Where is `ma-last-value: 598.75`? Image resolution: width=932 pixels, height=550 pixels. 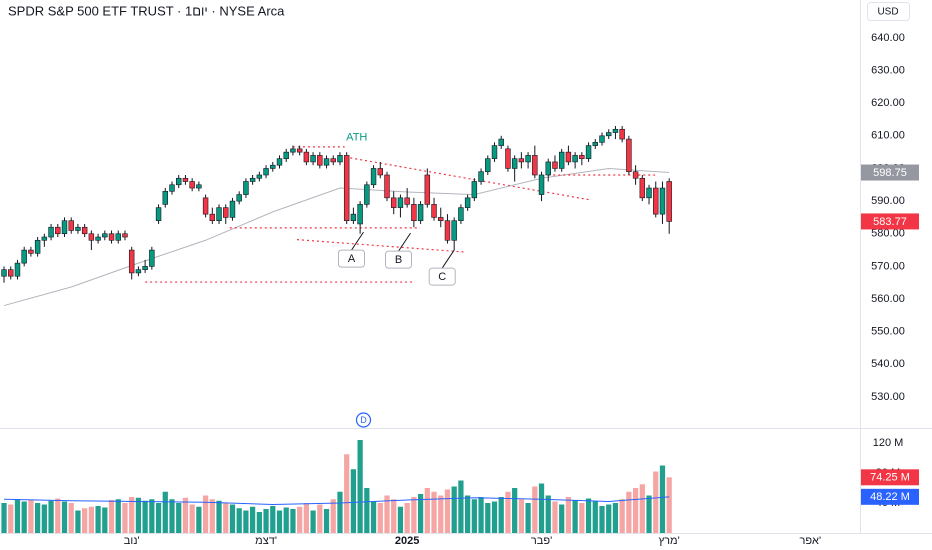
ma-last-value: 598.75 is located at coordinates (890, 173).